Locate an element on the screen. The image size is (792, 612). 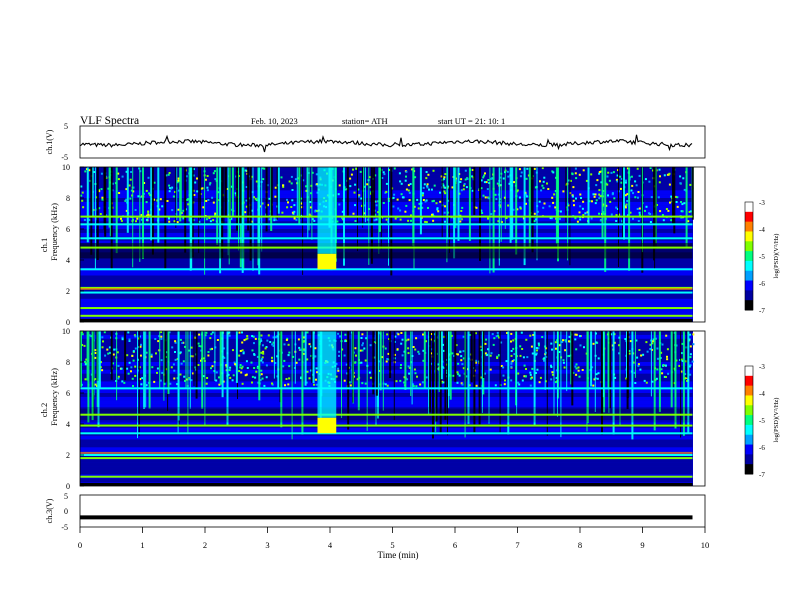
time-tick-label: 3 is located at coordinates (267, 545).